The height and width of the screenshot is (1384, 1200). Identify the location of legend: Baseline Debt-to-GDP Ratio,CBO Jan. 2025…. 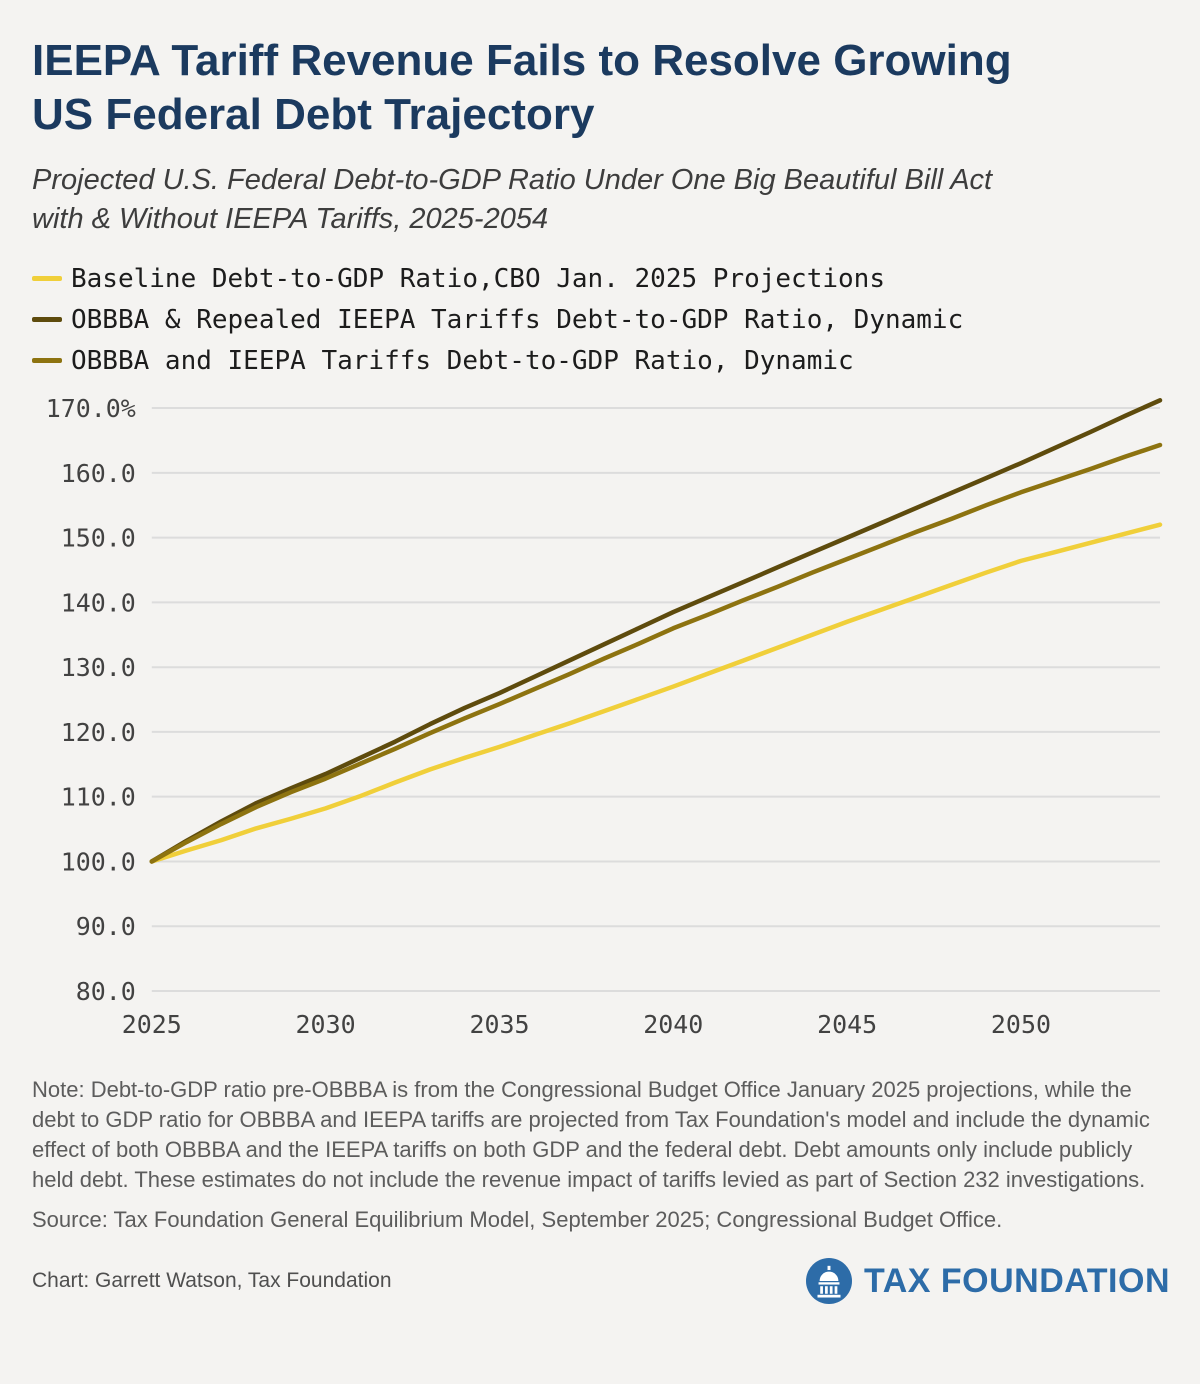
(601, 320).